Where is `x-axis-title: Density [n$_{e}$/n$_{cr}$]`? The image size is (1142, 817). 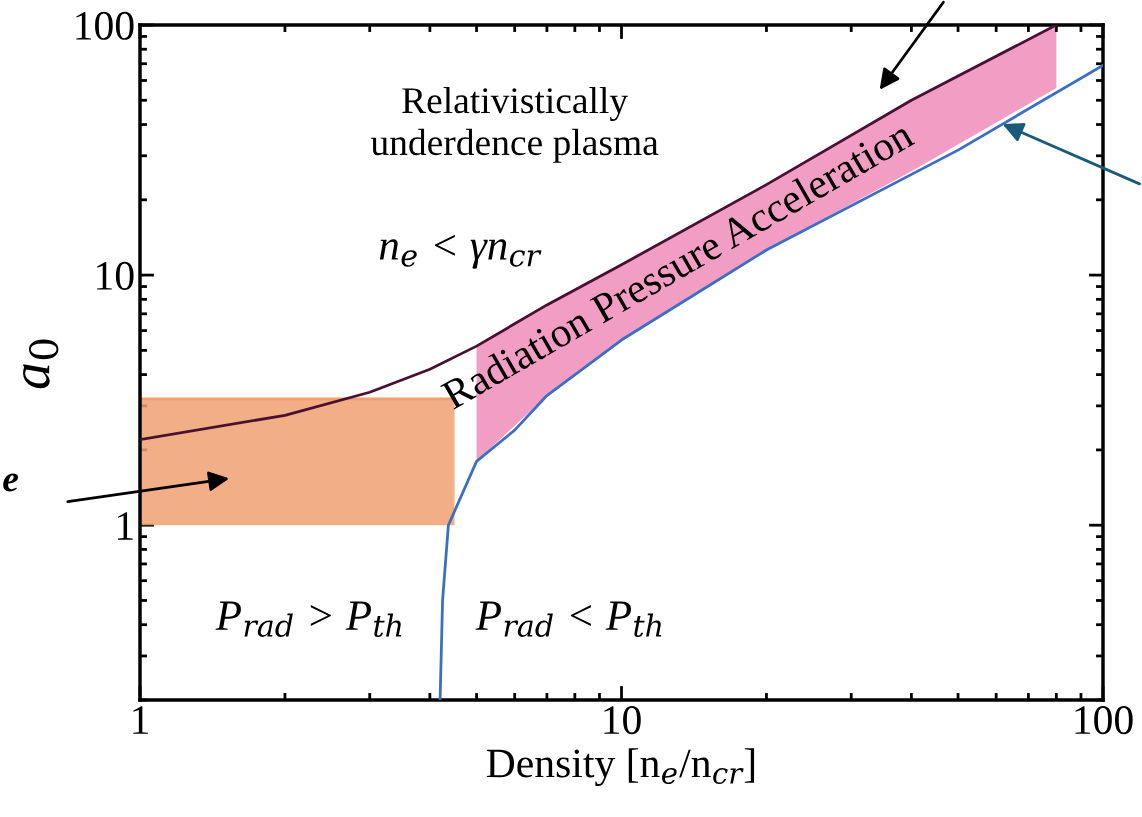 x-axis-title: Density [n$_{e}$/n$_{cr}$] is located at coordinates (620, 767).